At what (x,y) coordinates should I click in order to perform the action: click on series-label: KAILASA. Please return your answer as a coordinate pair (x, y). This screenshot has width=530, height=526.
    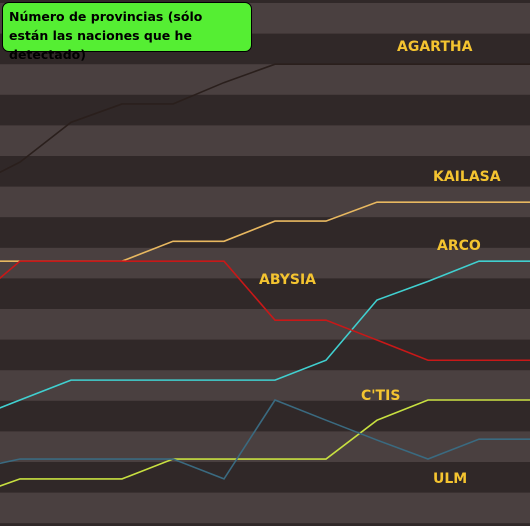
    Looking at the image, I should click on (467, 177).